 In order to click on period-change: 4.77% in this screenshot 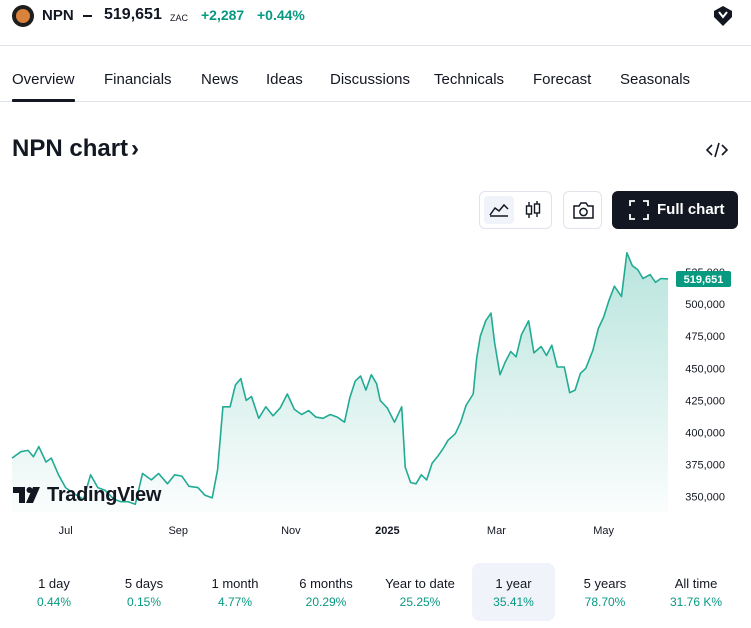, I will do `click(235, 602)`.